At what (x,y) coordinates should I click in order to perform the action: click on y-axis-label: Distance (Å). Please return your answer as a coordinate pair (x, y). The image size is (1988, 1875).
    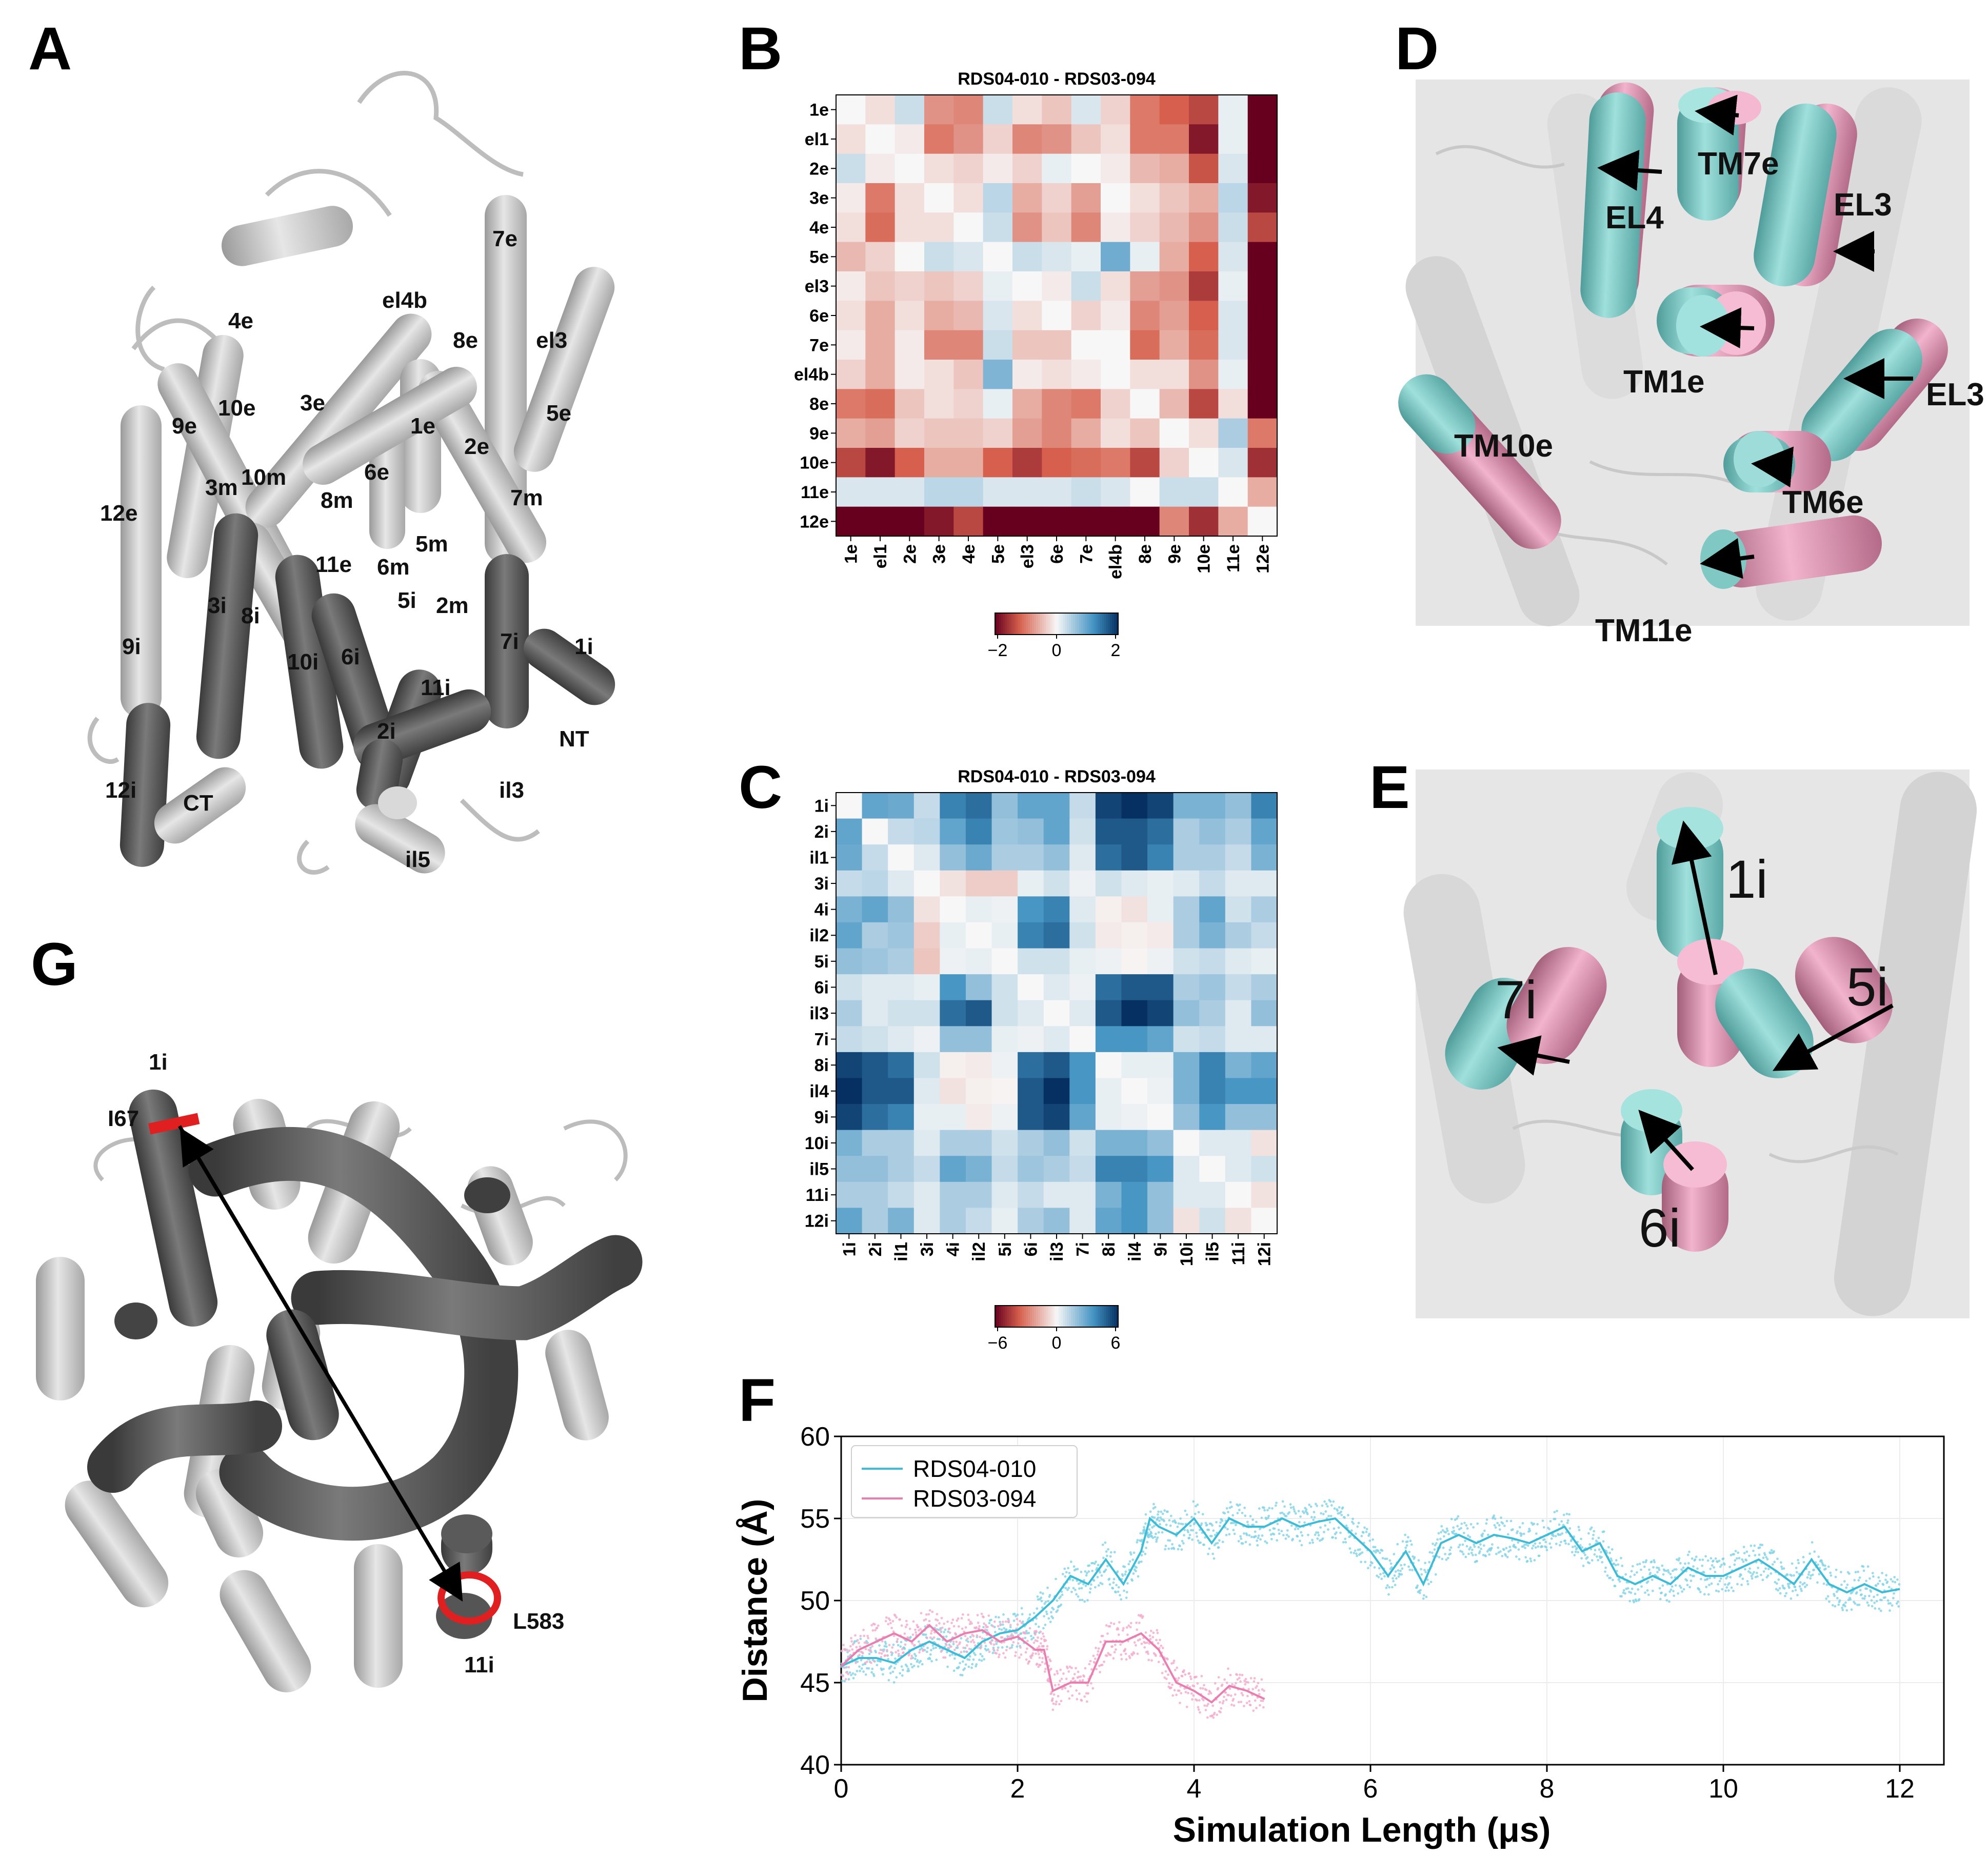
    Looking at the image, I should click on (754, 1601).